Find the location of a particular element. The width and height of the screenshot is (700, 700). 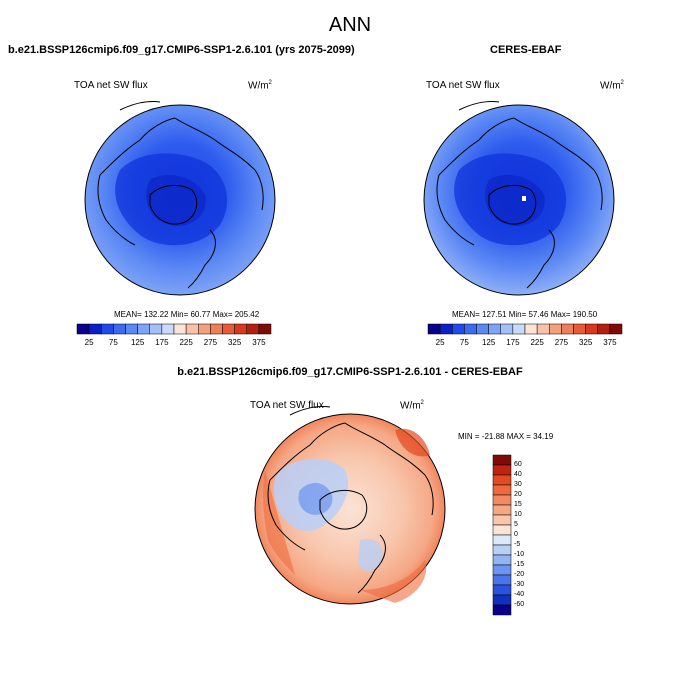

diff-colorbar-tick-label: 60 is located at coordinates (518, 464).